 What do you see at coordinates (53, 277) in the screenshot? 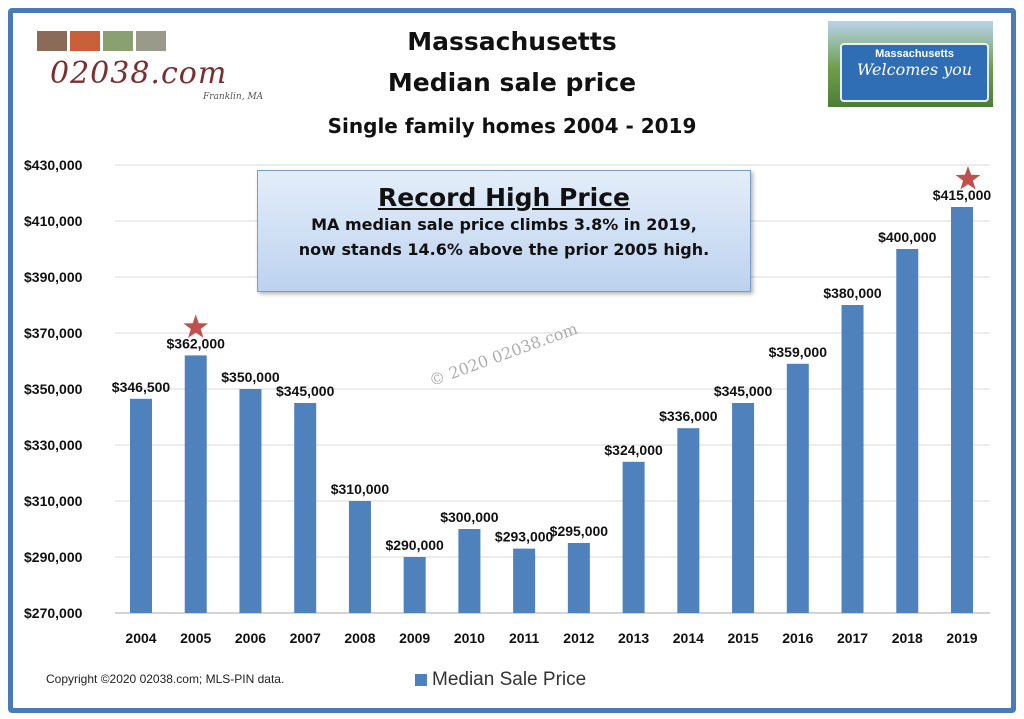
I see `y-tick-label: $390,000` at bounding box center [53, 277].